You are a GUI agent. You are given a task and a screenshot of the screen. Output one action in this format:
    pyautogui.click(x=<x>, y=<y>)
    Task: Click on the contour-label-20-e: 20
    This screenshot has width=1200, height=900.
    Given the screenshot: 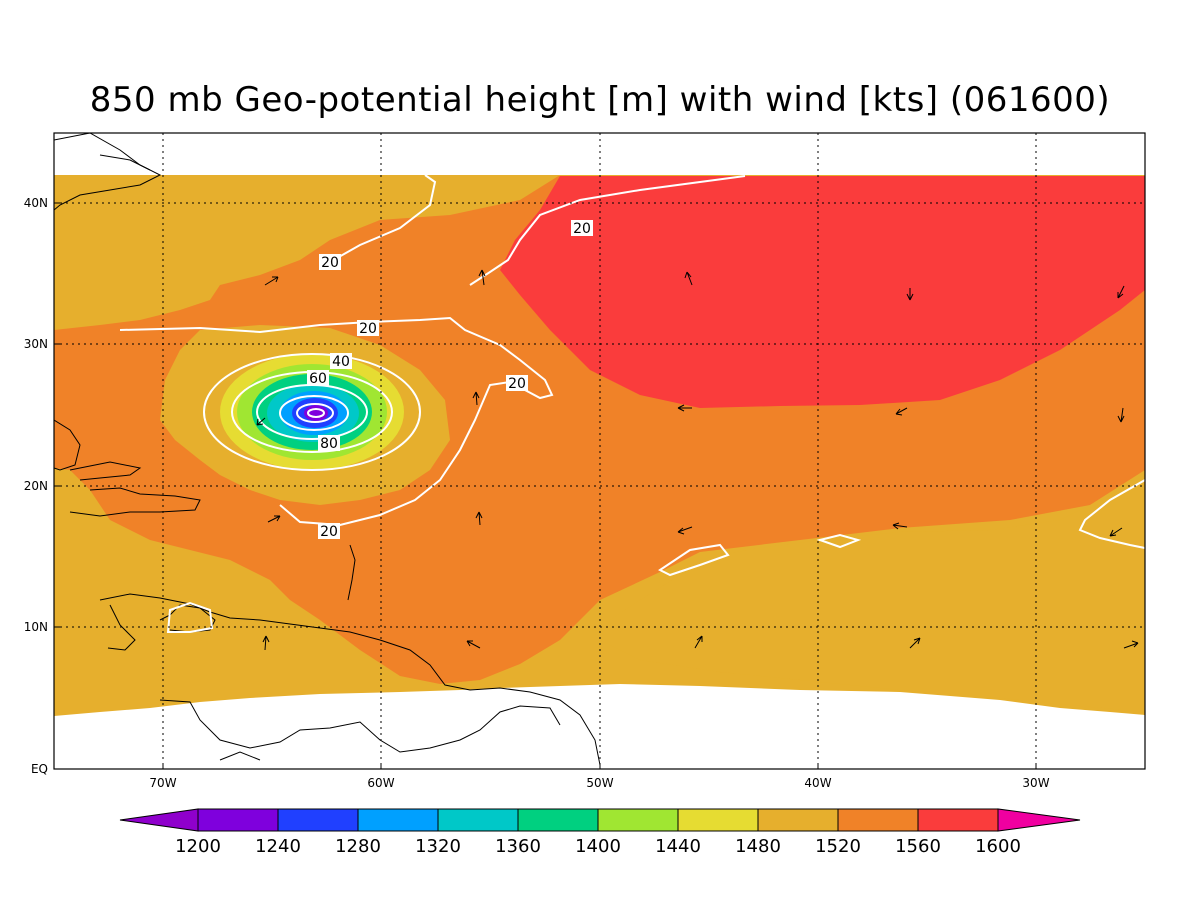 What is the action you would take?
    pyautogui.click(x=329, y=532)
    